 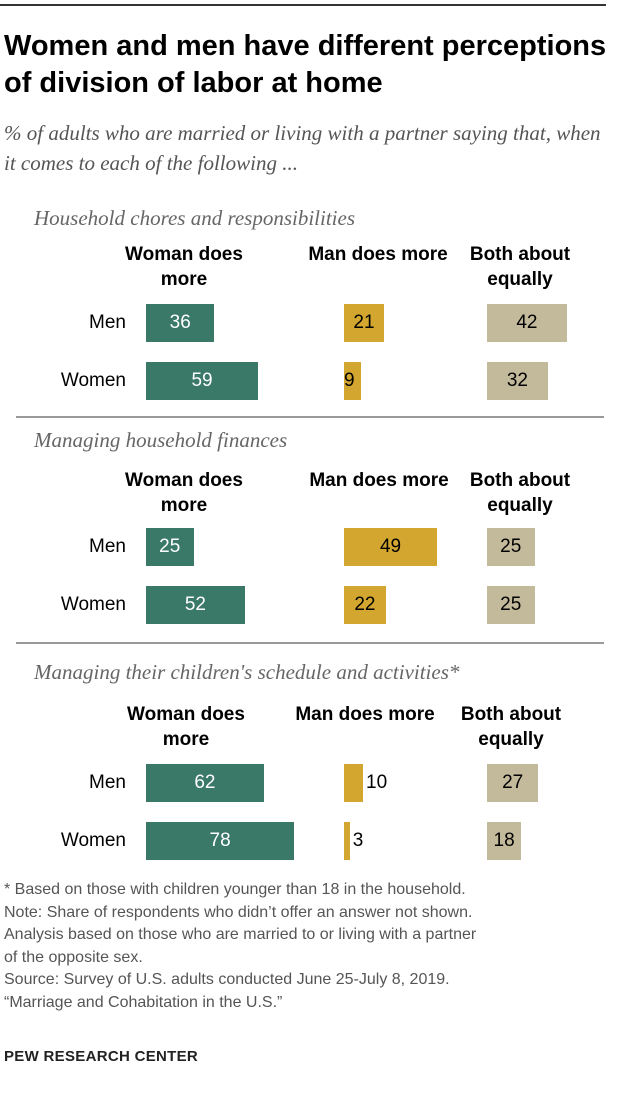 What do you see at coordinates (358, 840) in the screenshot?
I see `data-label: 3` at bounding box center [358, 840].